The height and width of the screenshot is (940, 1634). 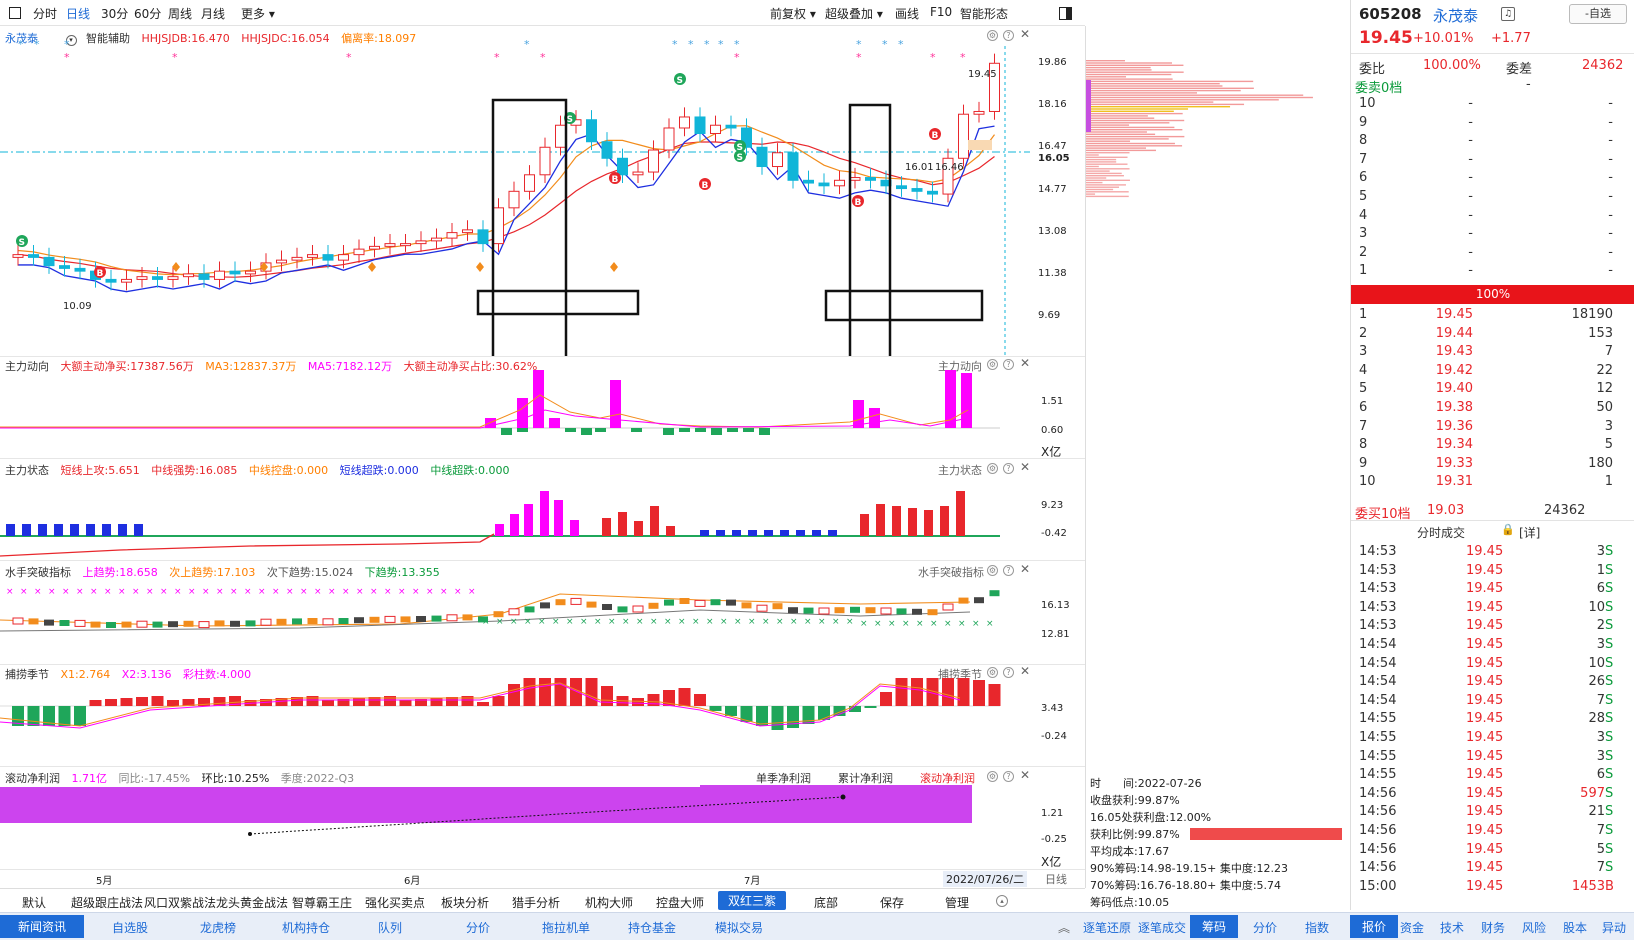 I want to click on nav-item: 模拟交易, so click(x=739, y=928).